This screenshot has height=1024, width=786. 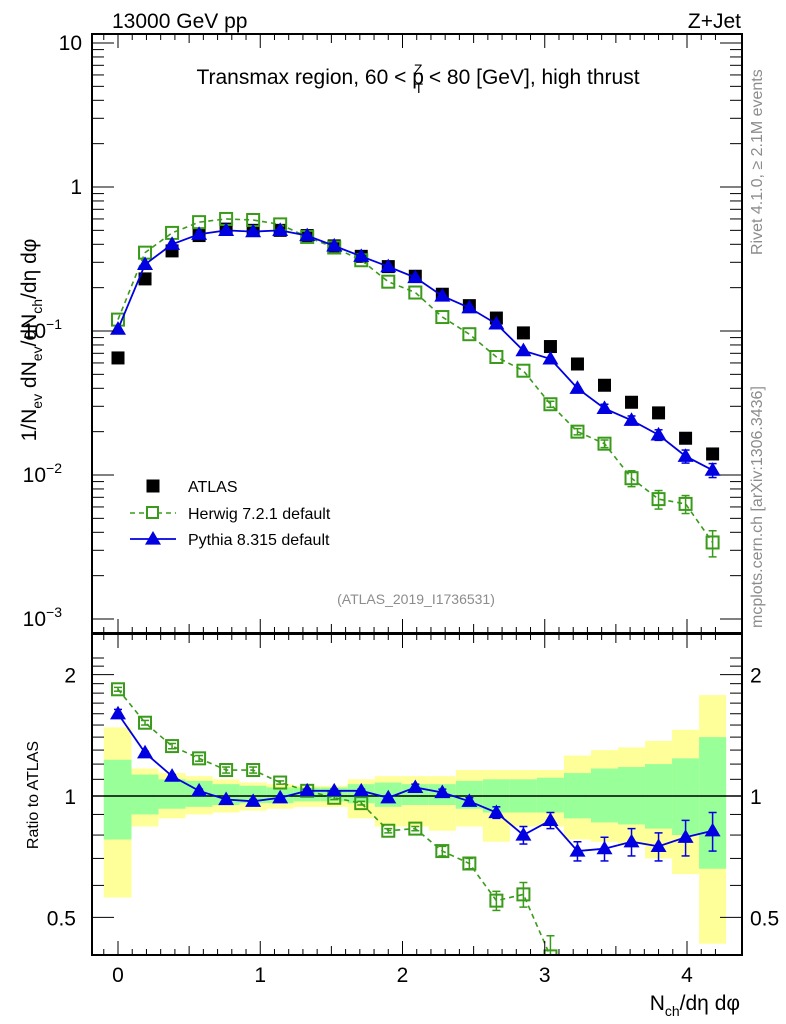 I want to click on x-tick-label: 2, so click(x=403, y=975).